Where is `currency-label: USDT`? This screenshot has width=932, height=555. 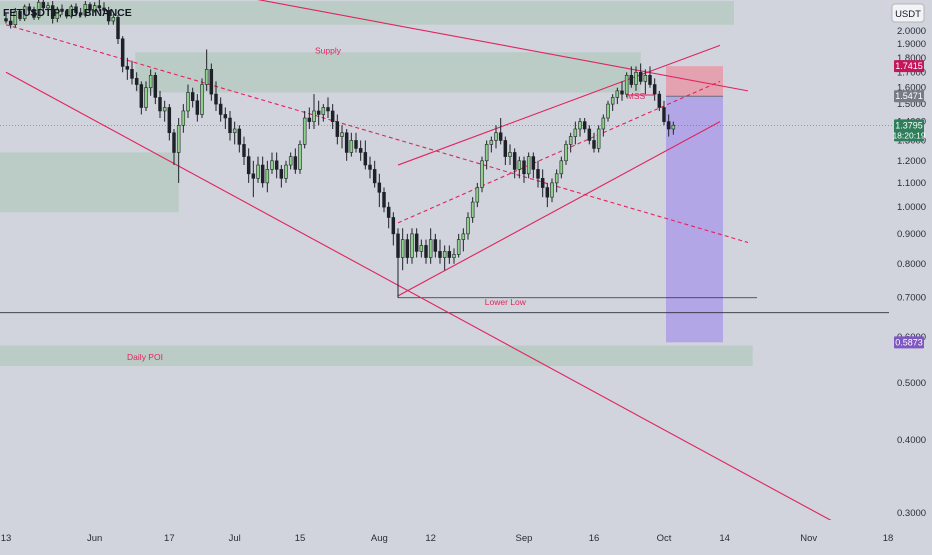
currency-label: USDT is located at coordinates (908, 14).